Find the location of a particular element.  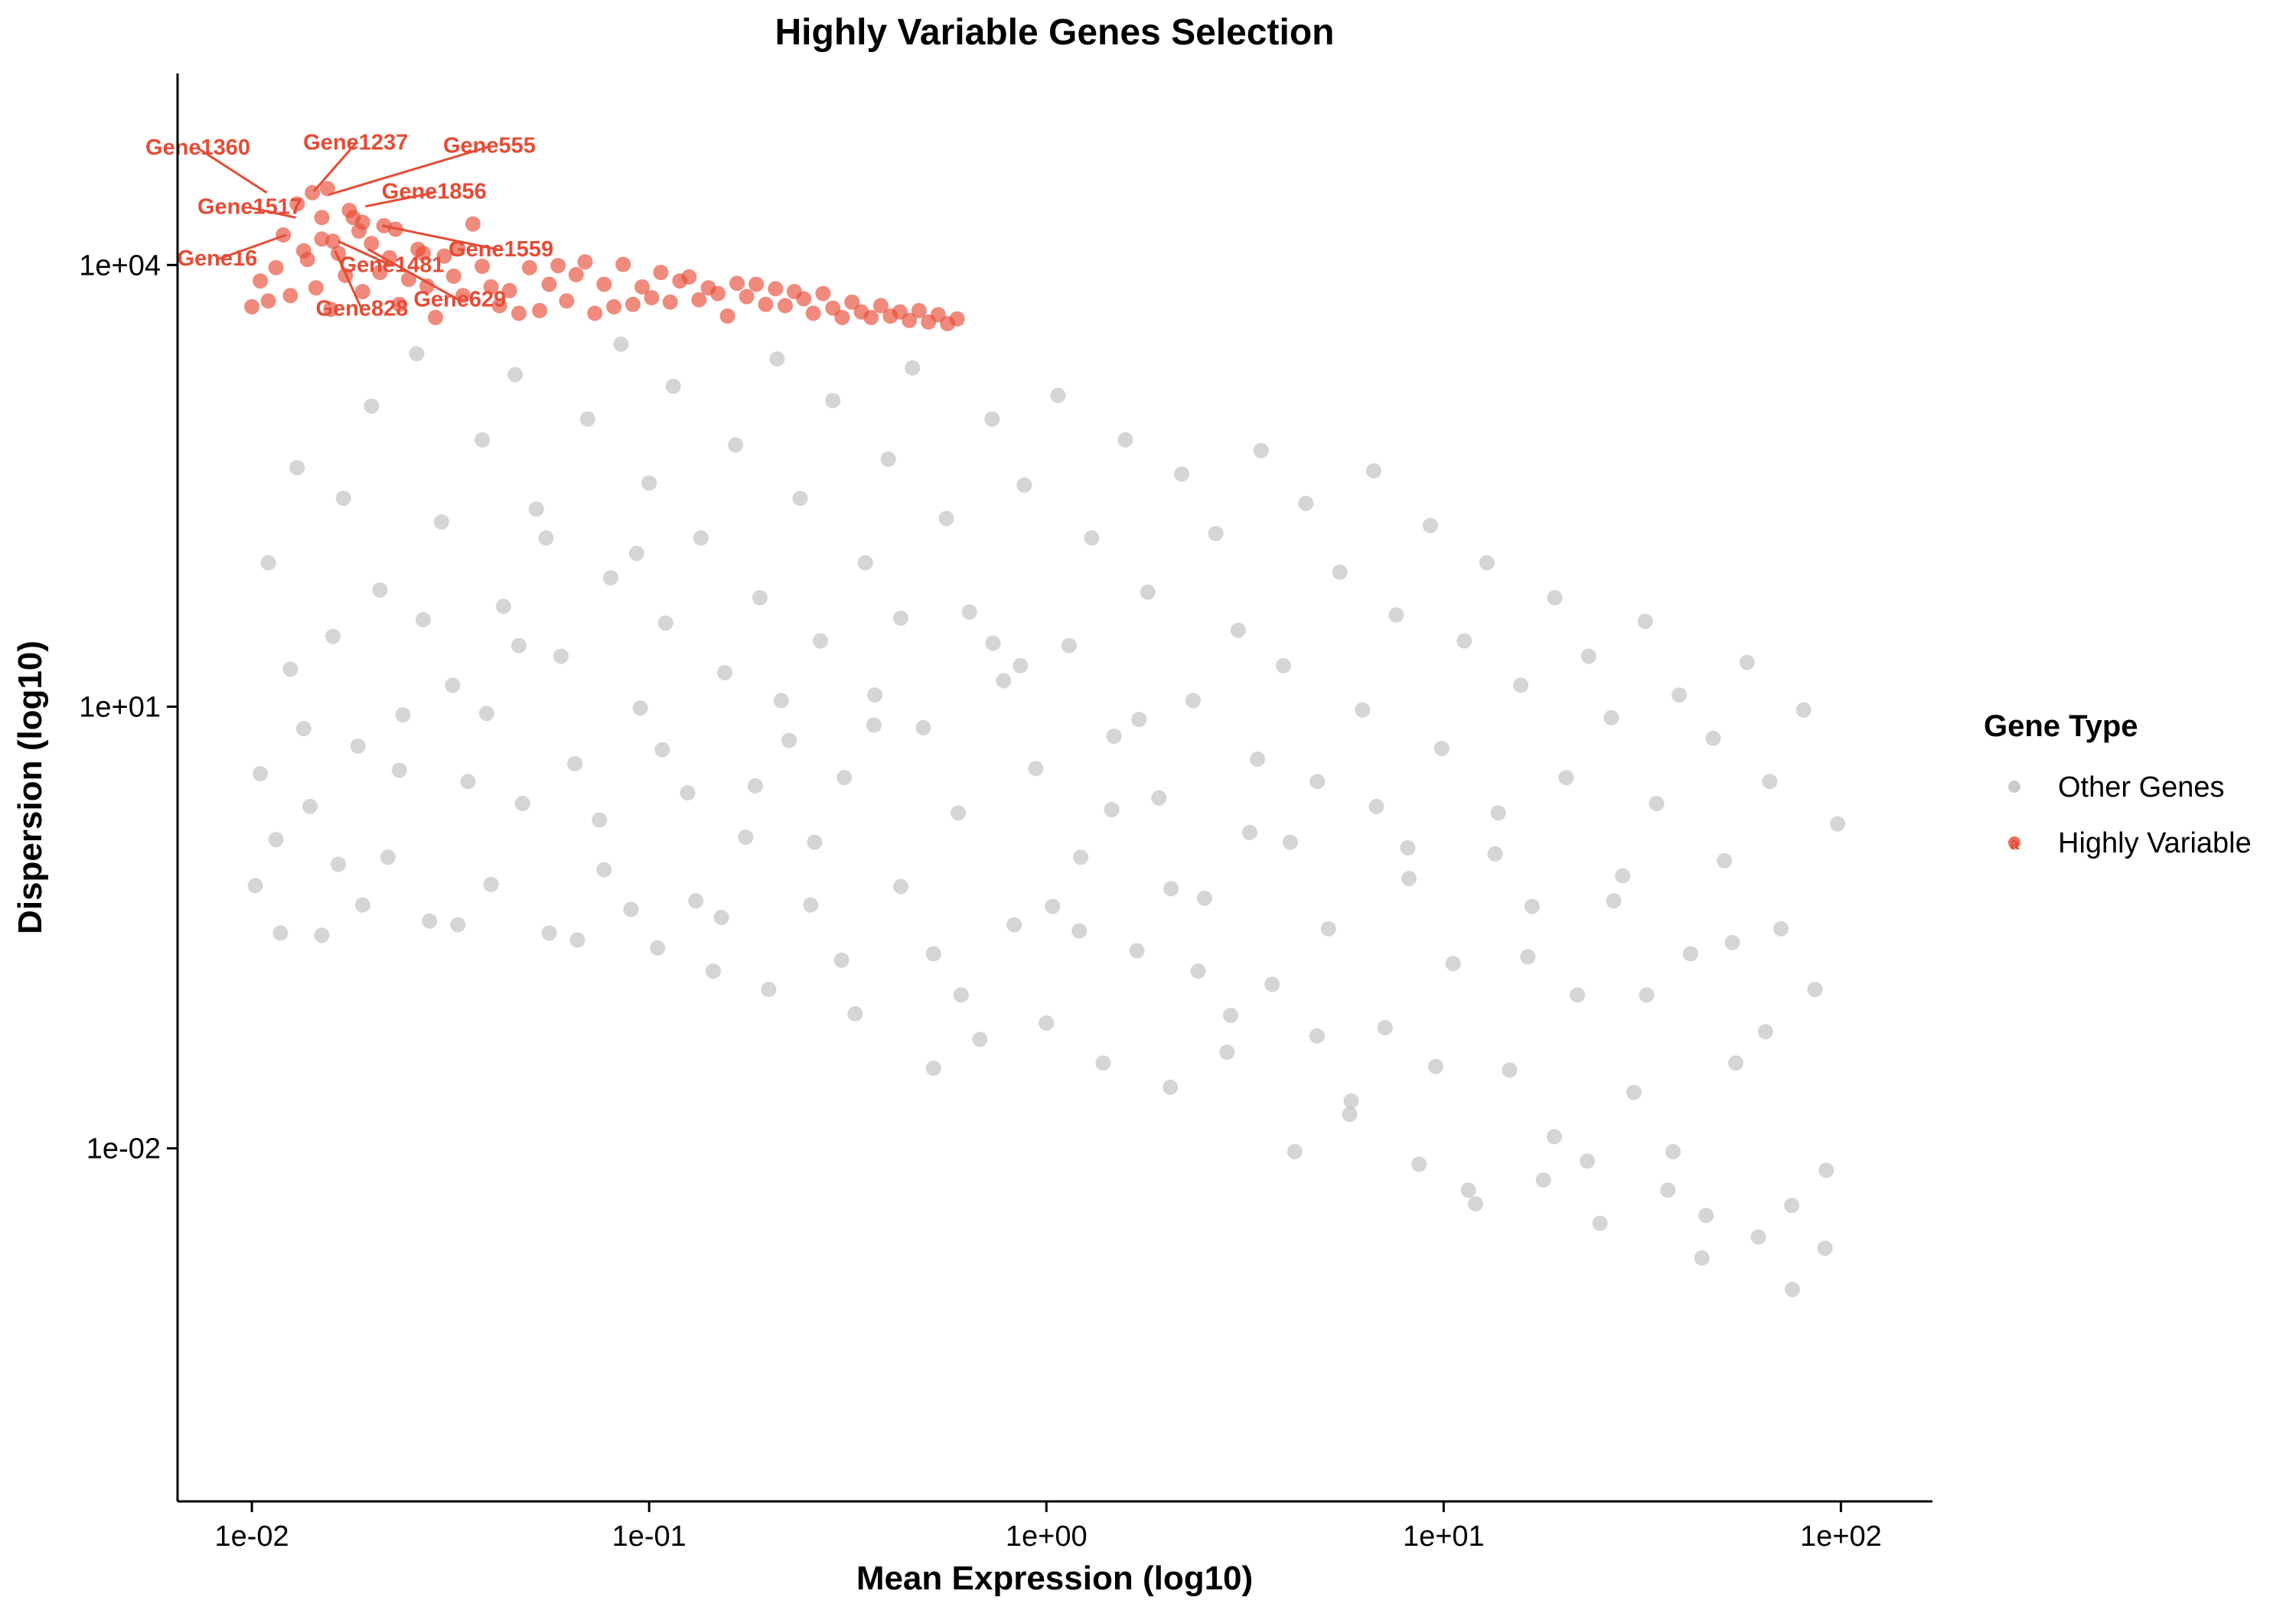

legend-label-other-genes: Other Genes is located at coordinates (2141, 787).